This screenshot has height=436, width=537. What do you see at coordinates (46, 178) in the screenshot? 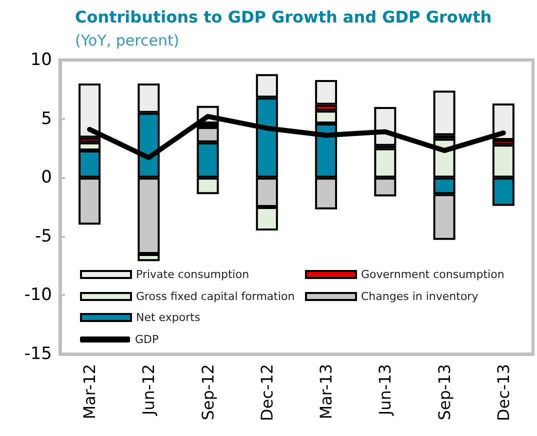
I see `y-tick-label: 0` at bounding box center [46, 178].